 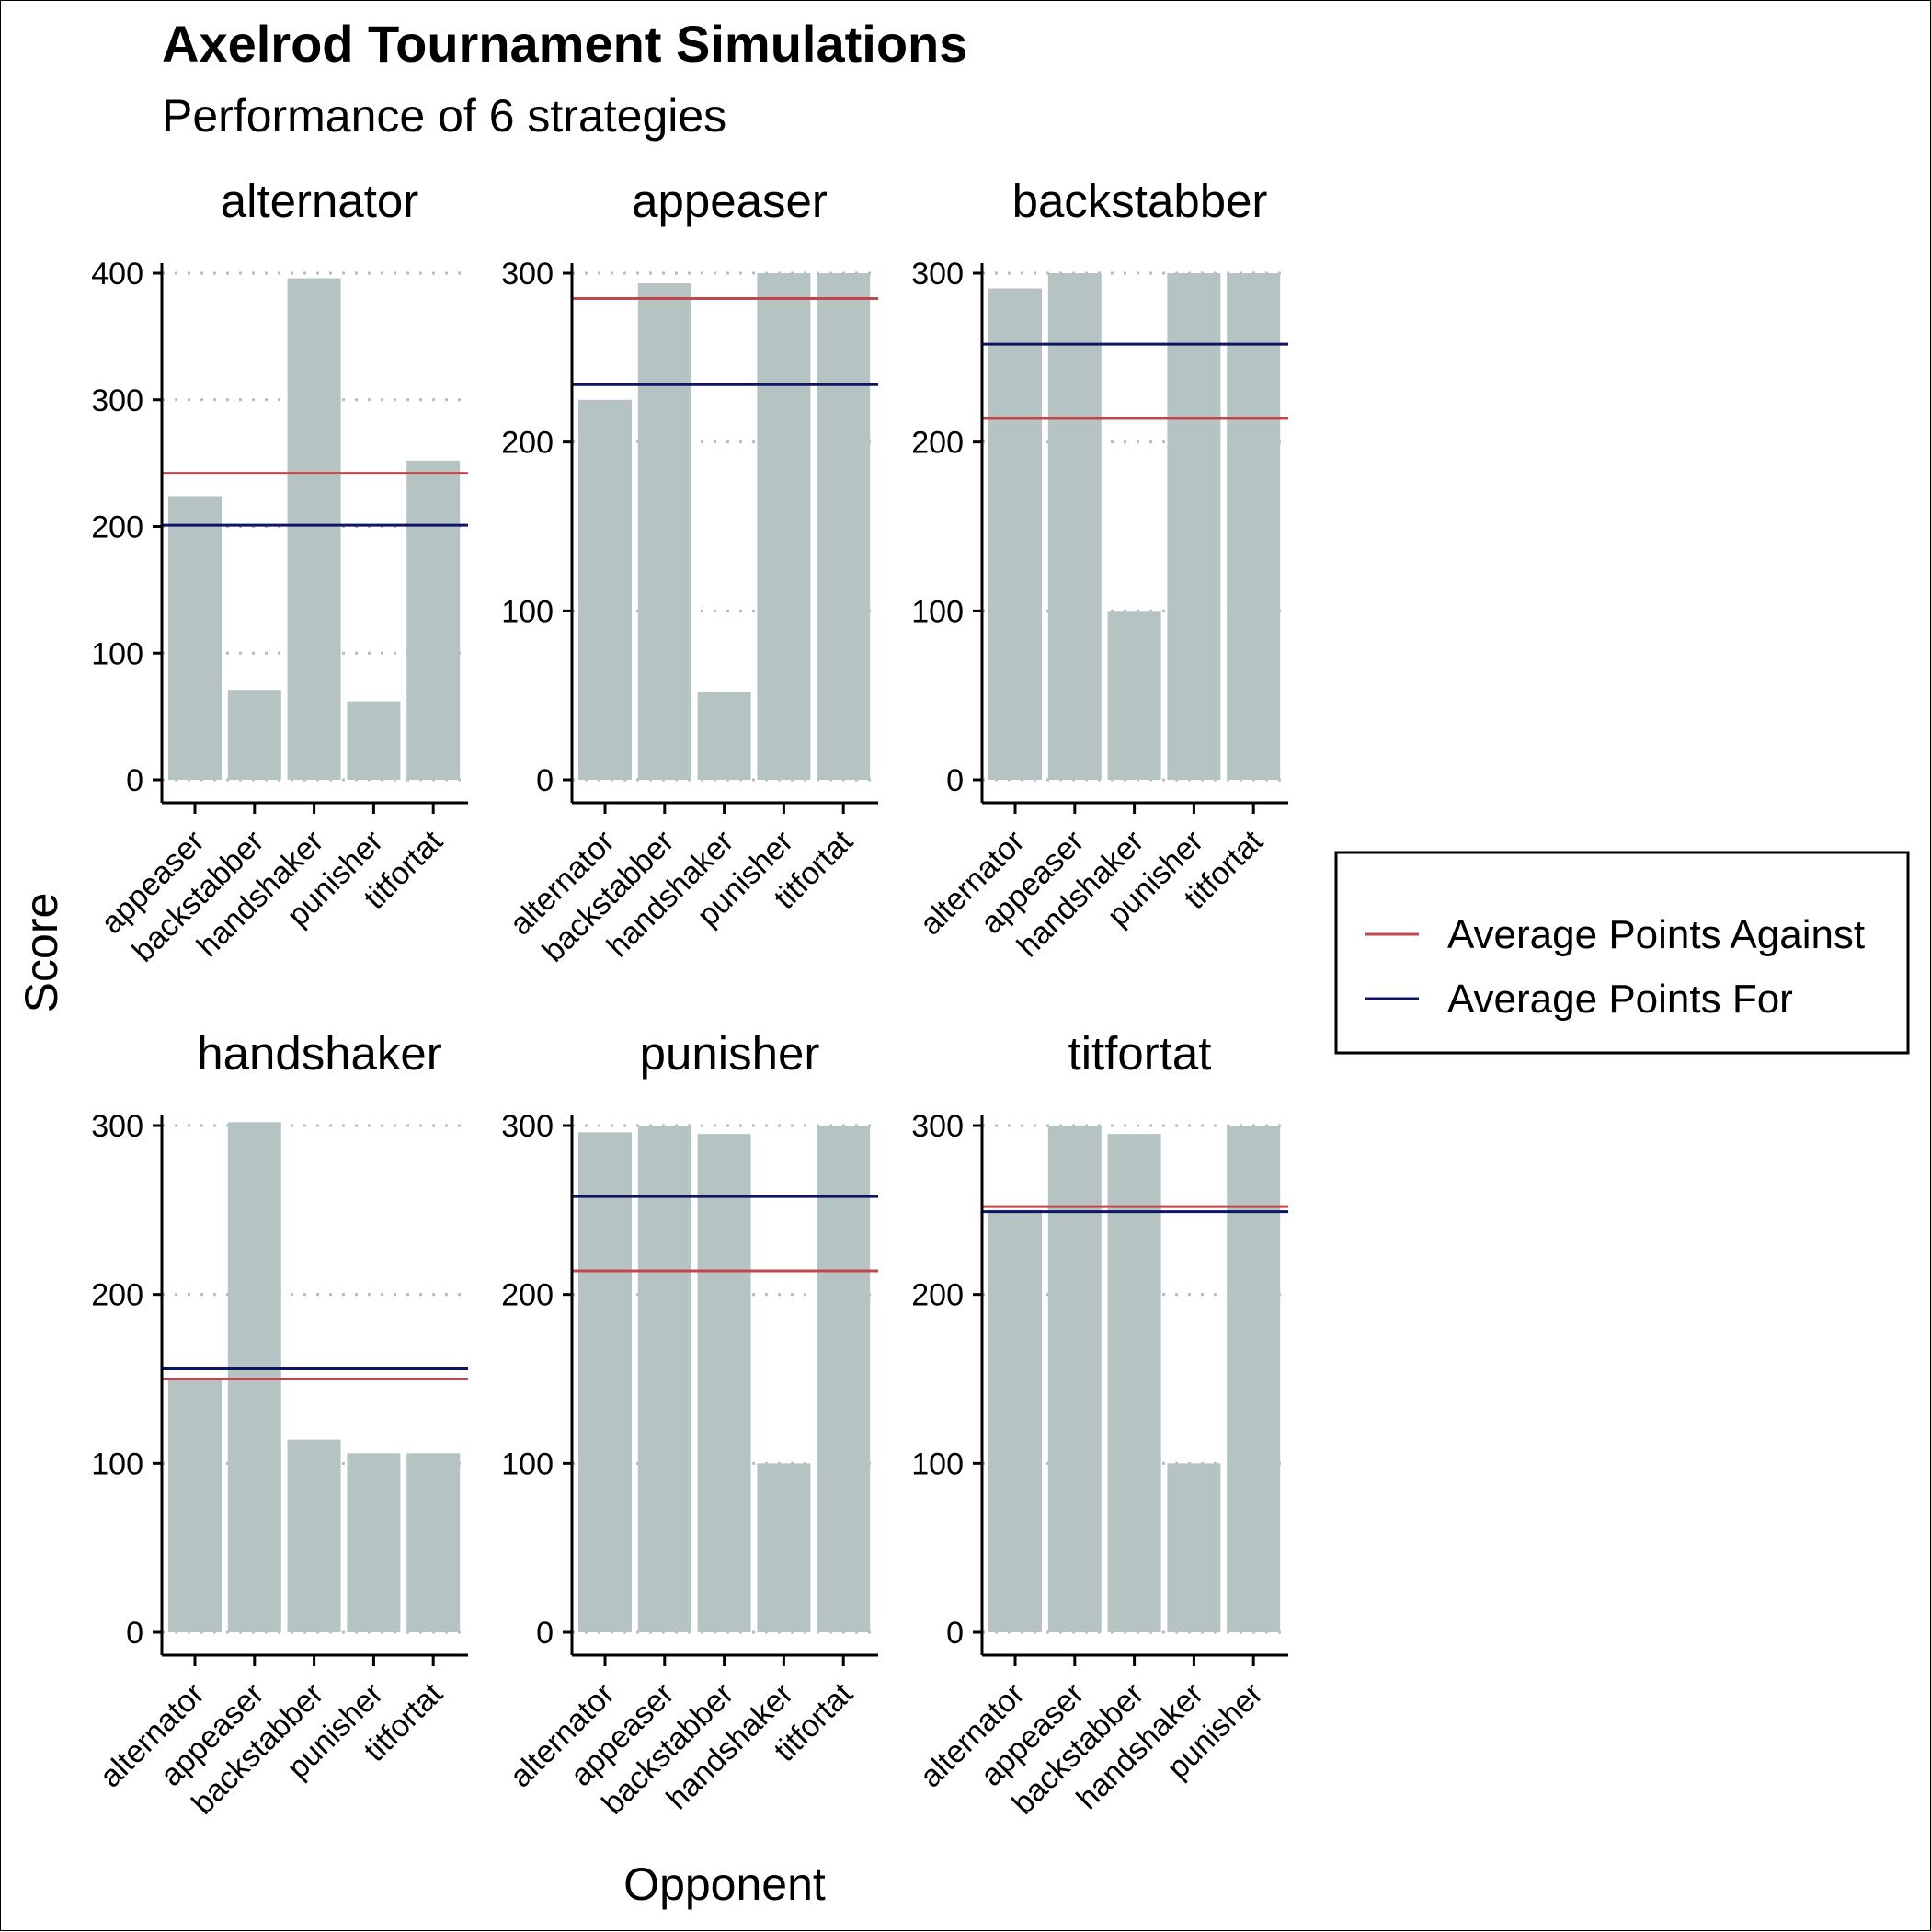 What do you see at coordinates (1140, 1053) in the screenshot?
I see `facet-title: titfortat` at bounding box center [1140, 1053].